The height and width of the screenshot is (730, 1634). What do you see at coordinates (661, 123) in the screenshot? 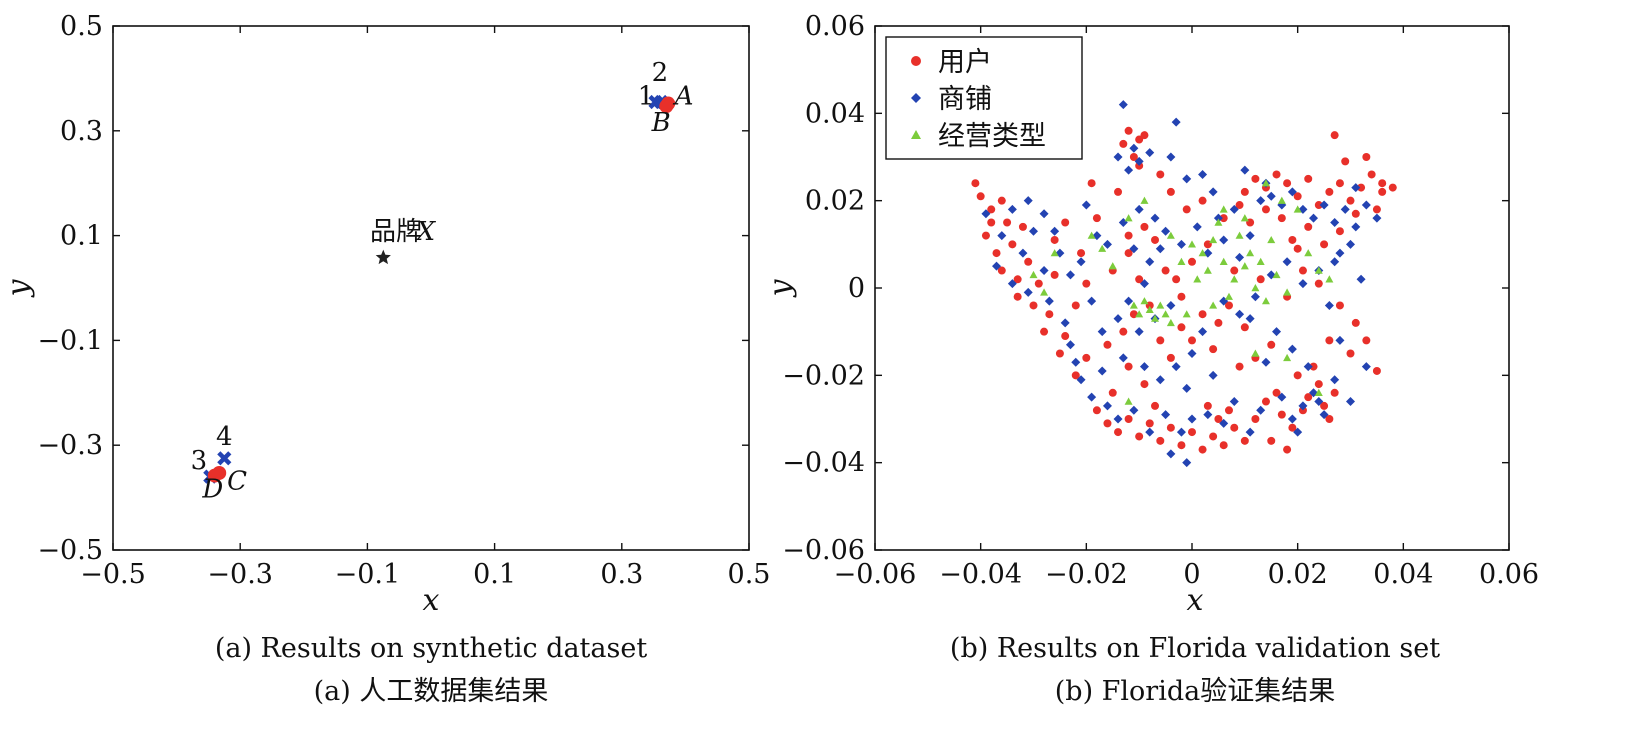
I see `point-annotation: B` at bounding box center [661, 123].